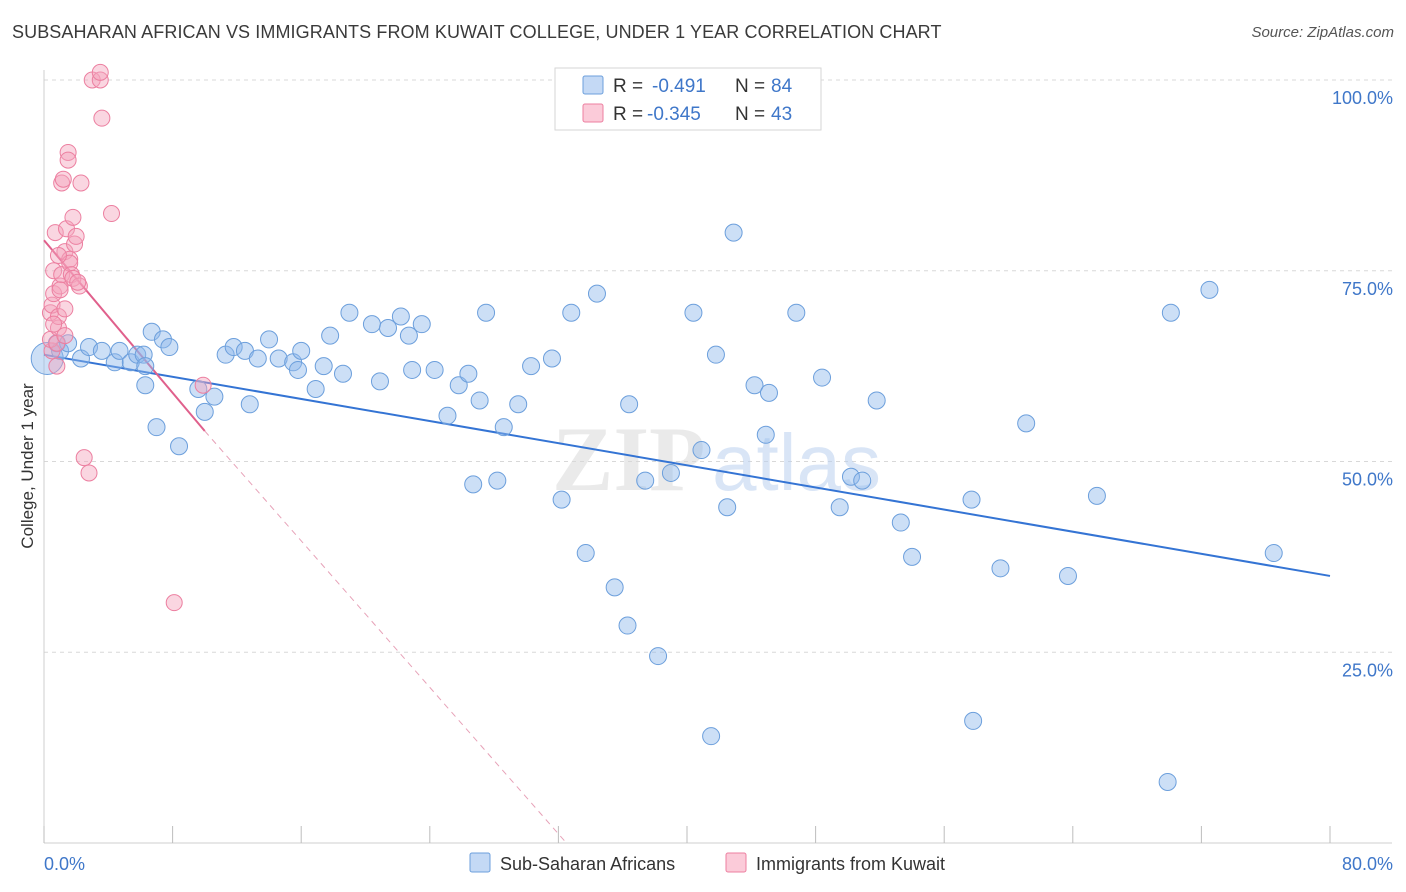  What do you see at coordinates (679, 86) in the screenshot?
I see `legend-r-value-1: -0.491` at bounding box center [679, 86].